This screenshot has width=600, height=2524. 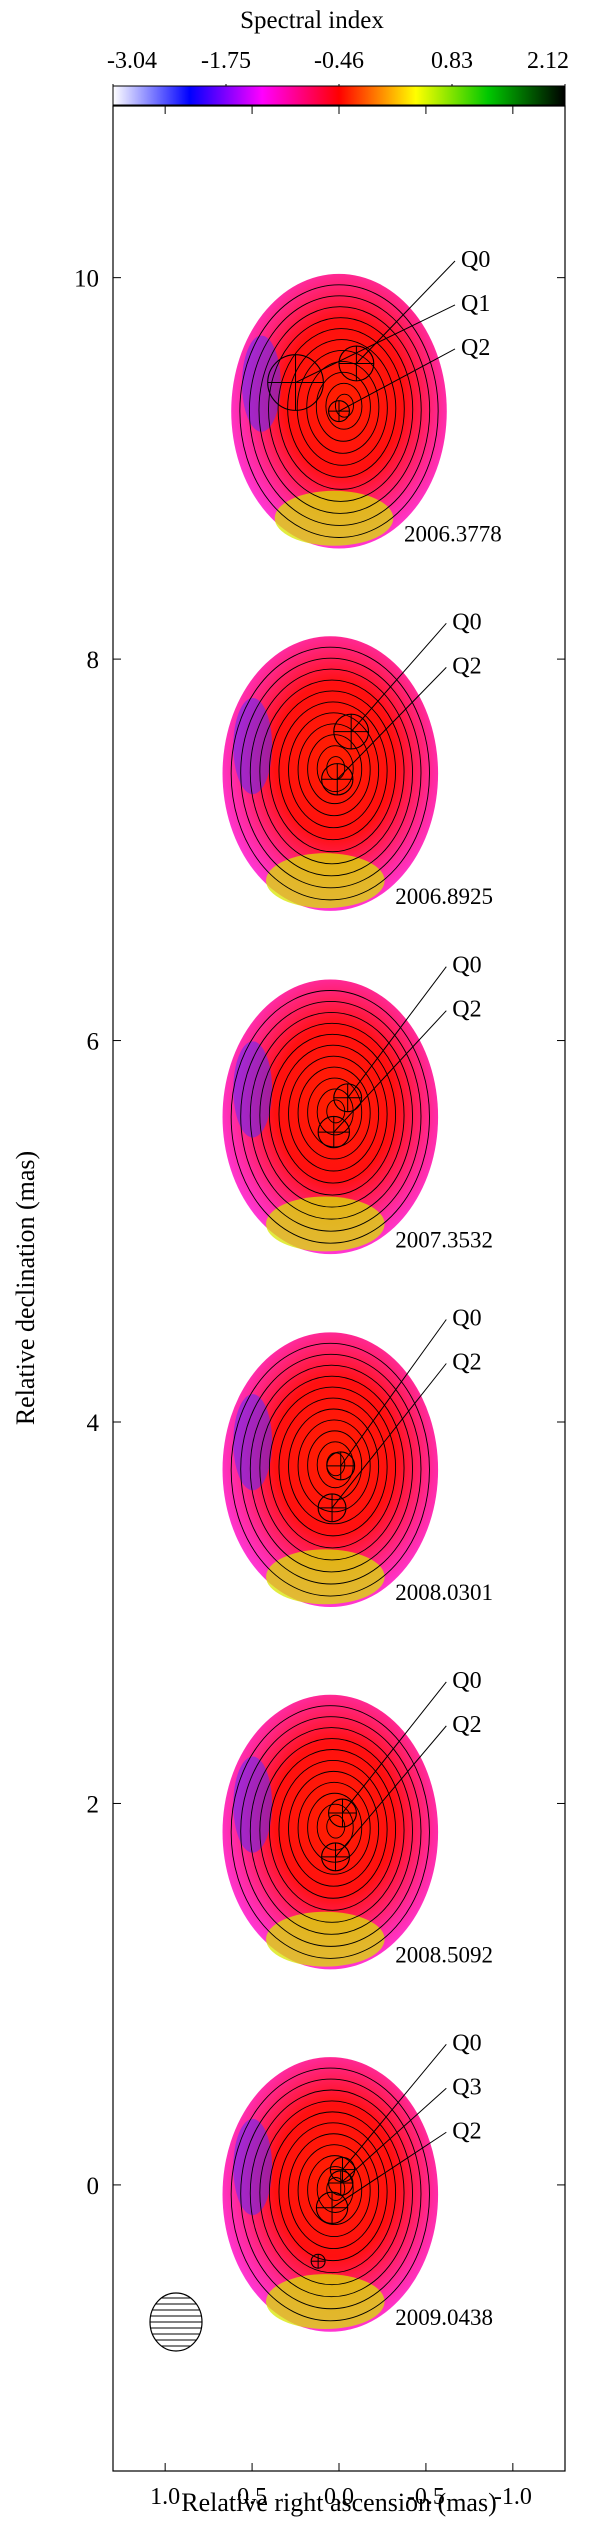 I want to click on epoch-label: 2008.5092, so click(x=444, y=1955).